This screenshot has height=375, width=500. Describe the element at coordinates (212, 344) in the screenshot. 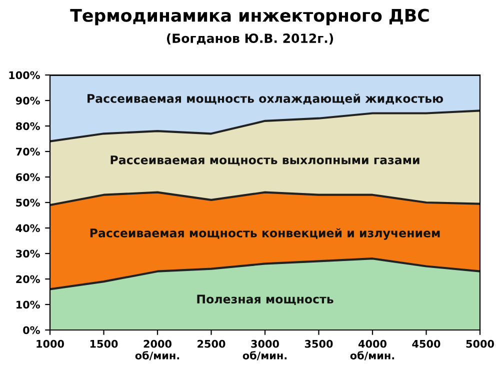

I see `x-tick-label: 2500` at that location.